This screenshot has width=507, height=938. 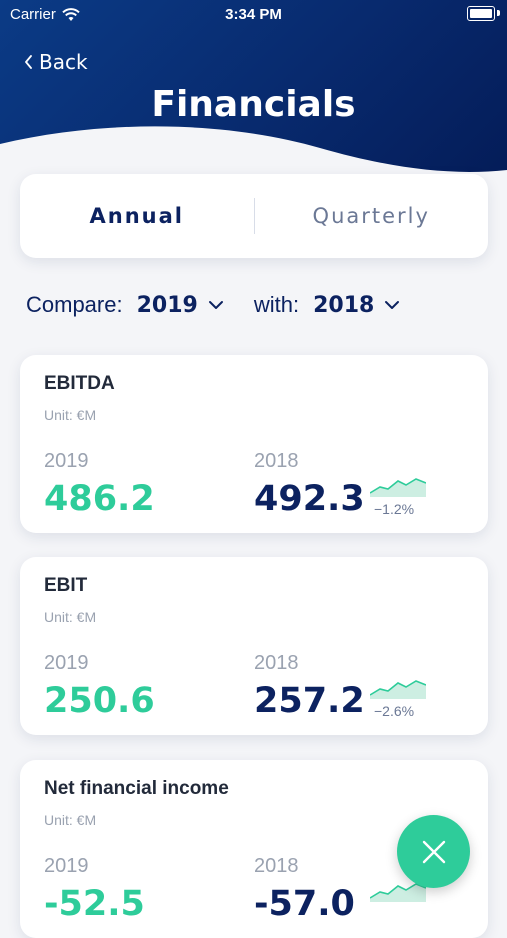 I want to click on page-title: Financials, so click(x=253, y=104).